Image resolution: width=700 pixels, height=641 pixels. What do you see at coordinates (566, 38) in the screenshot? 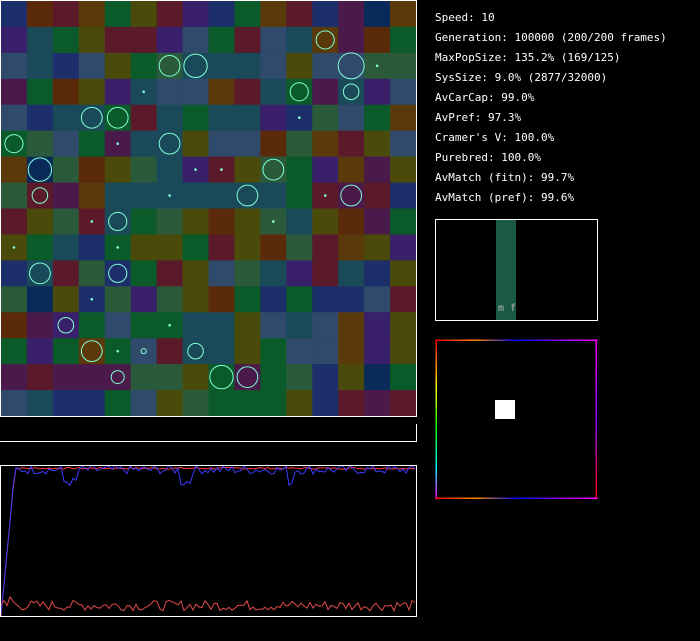
I see `stat-row: Generation: 100000 (200/200 frames)` at bounding box center [566, 38].